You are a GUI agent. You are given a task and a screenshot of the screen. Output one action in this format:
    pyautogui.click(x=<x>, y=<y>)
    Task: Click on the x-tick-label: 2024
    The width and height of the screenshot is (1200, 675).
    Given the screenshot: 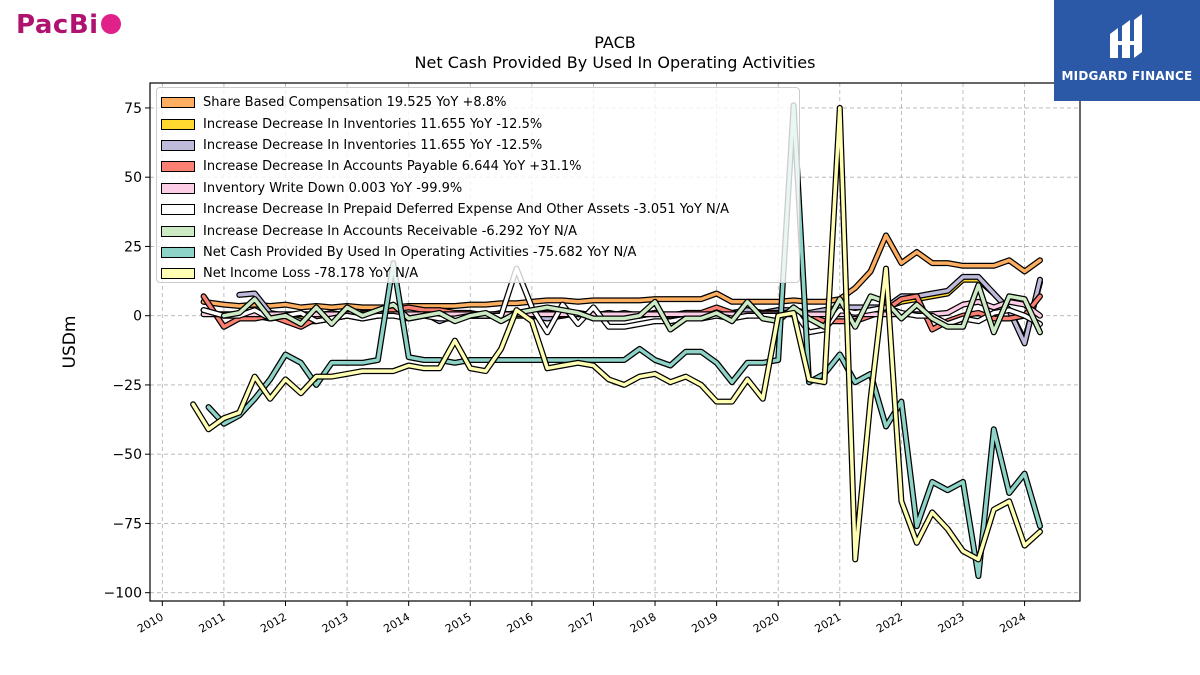 What is the action you would take?
    pyautogui.click(x=1012, y=622)
    